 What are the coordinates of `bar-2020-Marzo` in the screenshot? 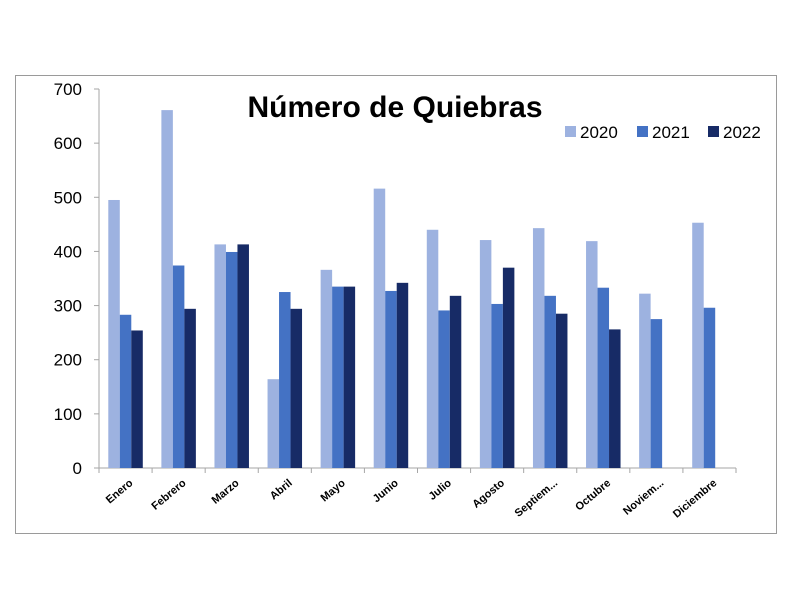 It's located at (220, 356).